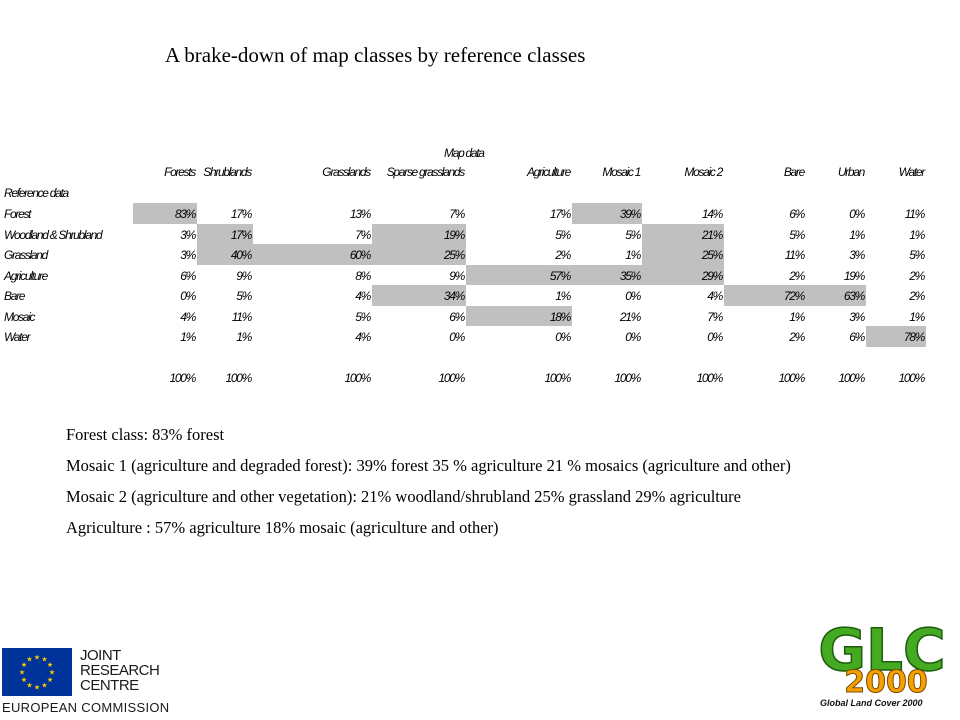 This screenshot has height=720, width=960. I want to click on table-cell: 25%, so click(712, 255).